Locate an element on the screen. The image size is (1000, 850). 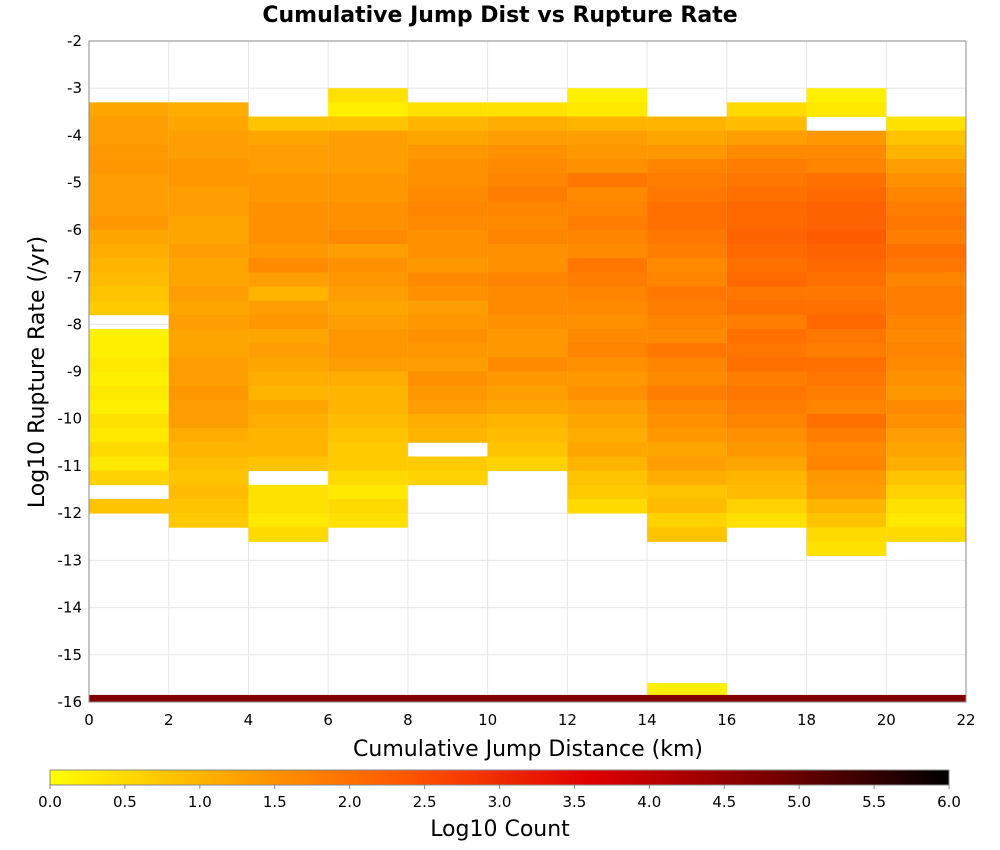
colorbar-tick-label: 2.5 is located at coordinates (425, 802).